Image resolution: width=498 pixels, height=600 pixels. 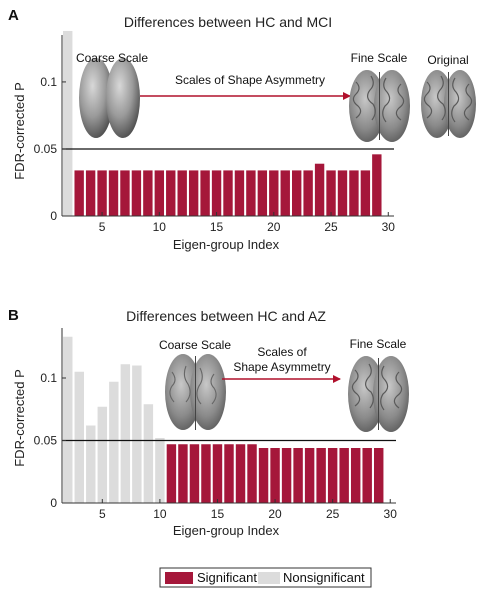 What do you see at coordinates (13, 15) in the screenshot?
I see `panel-a-letter: A` at bounding box center [13, 15].